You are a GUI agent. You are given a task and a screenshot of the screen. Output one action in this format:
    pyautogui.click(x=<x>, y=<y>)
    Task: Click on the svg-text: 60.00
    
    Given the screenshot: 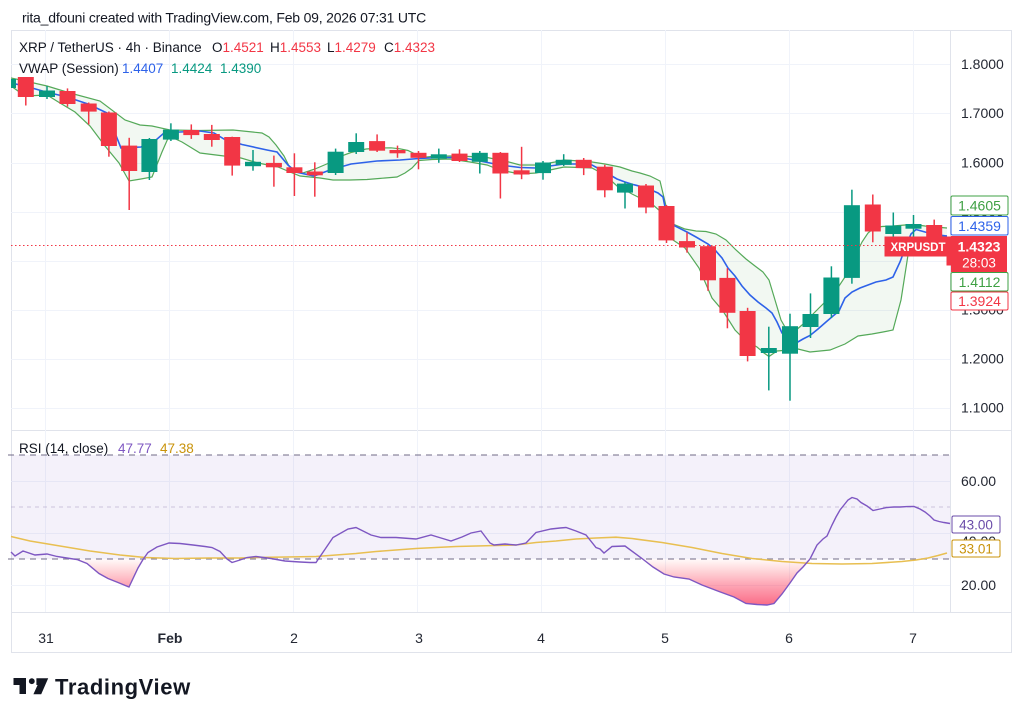 What is the action you would take?
    pyautogui.click(x=978, y=481)
    